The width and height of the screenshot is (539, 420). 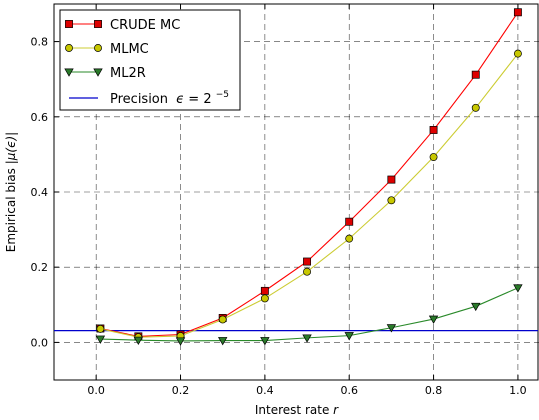 I want to click on legend-label-ml2r: ML2R, so click(x=128, y=73).